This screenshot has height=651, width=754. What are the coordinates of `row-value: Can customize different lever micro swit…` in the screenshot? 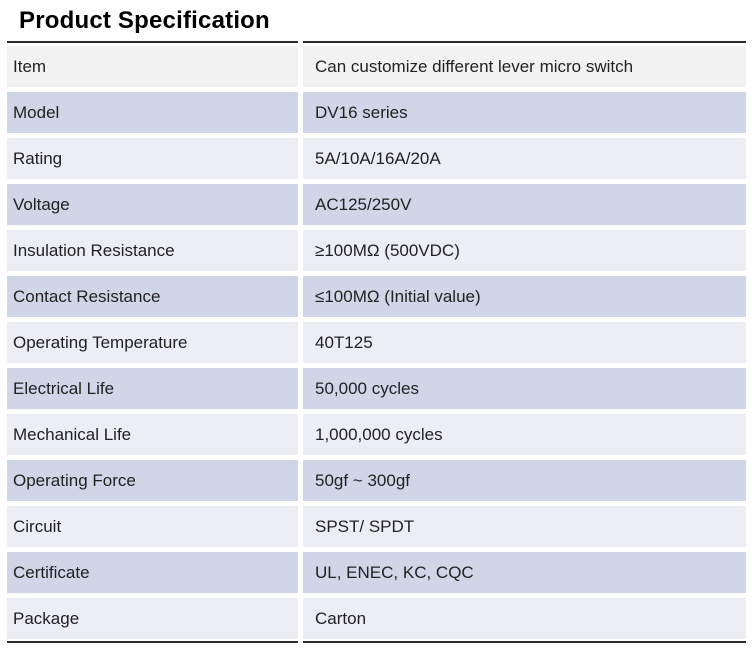 It's located at (524, 66).